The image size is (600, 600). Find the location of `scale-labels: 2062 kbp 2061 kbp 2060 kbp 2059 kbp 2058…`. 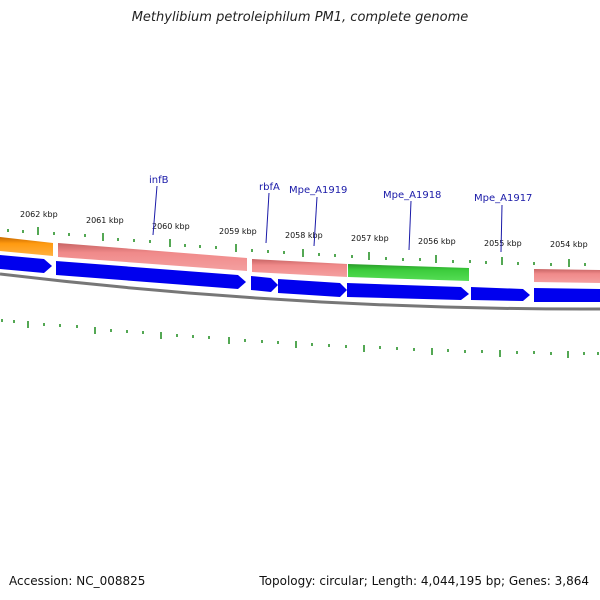

scale-labels: 2062 kbp 2061 kbp 2060 kbp 2059 kbp 2058… is located at coordinates (304, 229).